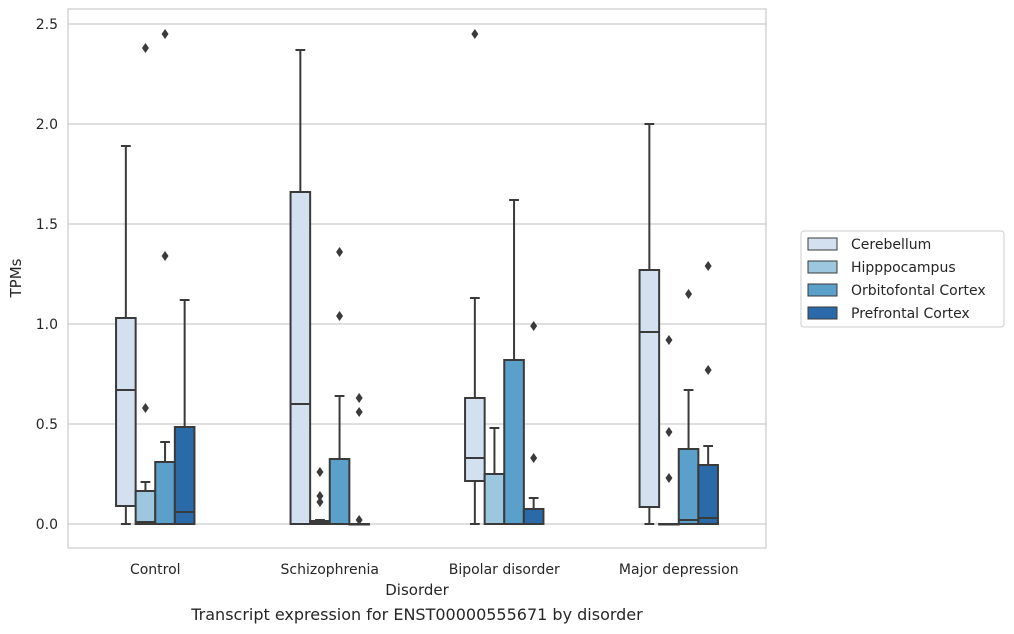  I want to click on legend-label: Prefrontal Cortex, so click(910, 314).